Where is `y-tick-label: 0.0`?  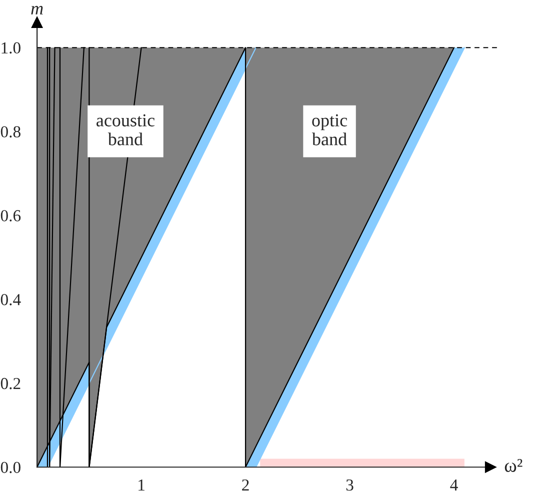
y-tick-label: 0.0 is located at coordinates (10, 468).